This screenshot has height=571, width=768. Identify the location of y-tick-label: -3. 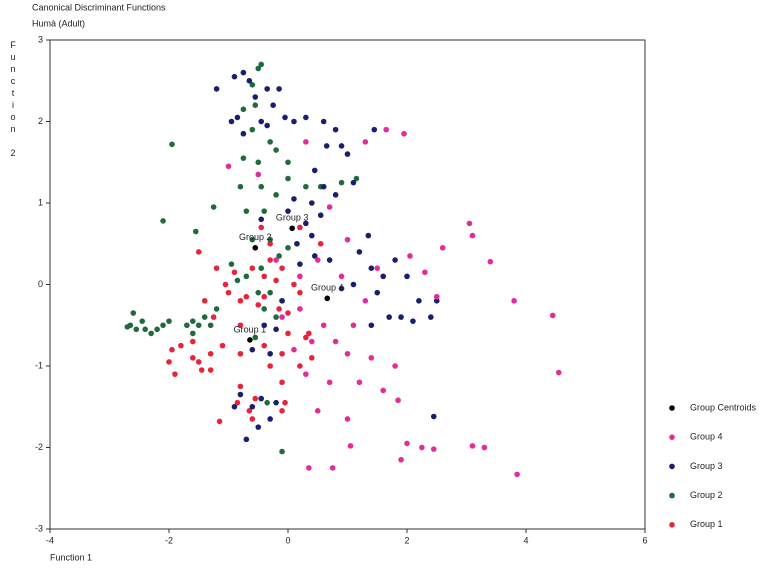
(39, 528).